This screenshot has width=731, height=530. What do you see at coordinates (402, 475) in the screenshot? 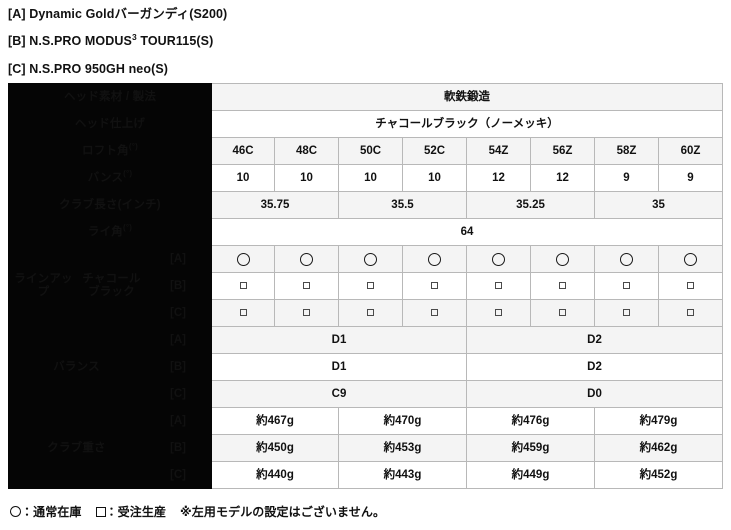
I see `cell-club-weight-c-1: 約443g` at bounding box center [402, 475].